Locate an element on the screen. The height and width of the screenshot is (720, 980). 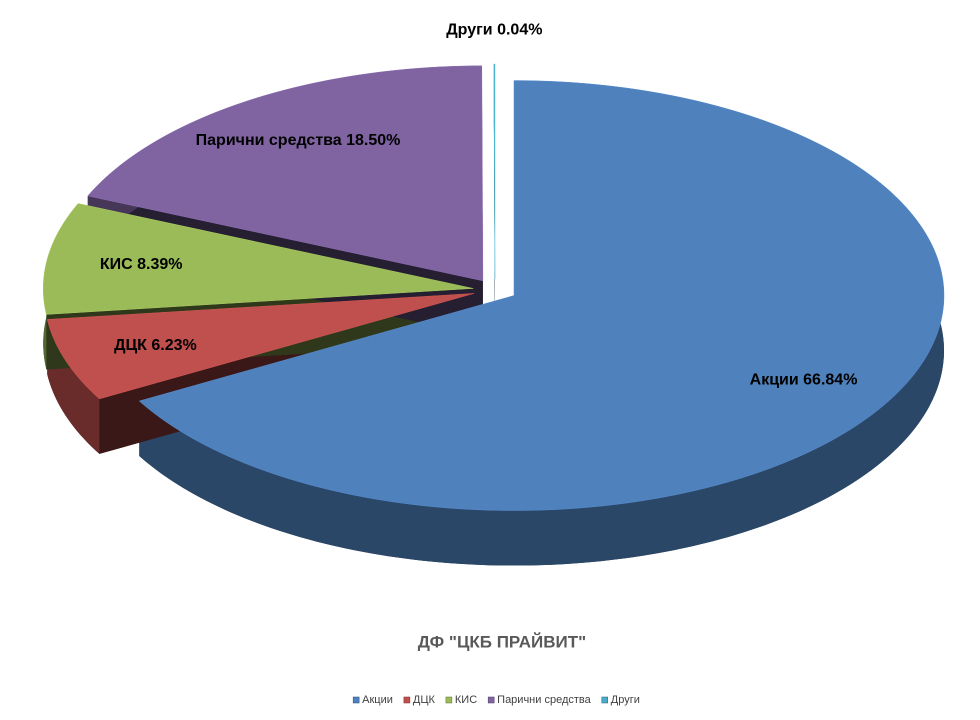
data-label: Парични средства 18.50% is located at coordinates (298, 140).